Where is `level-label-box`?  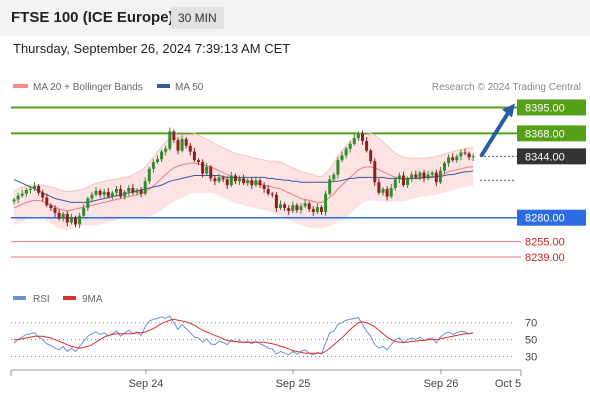
level-label-box is located at coordinates (551, 133).